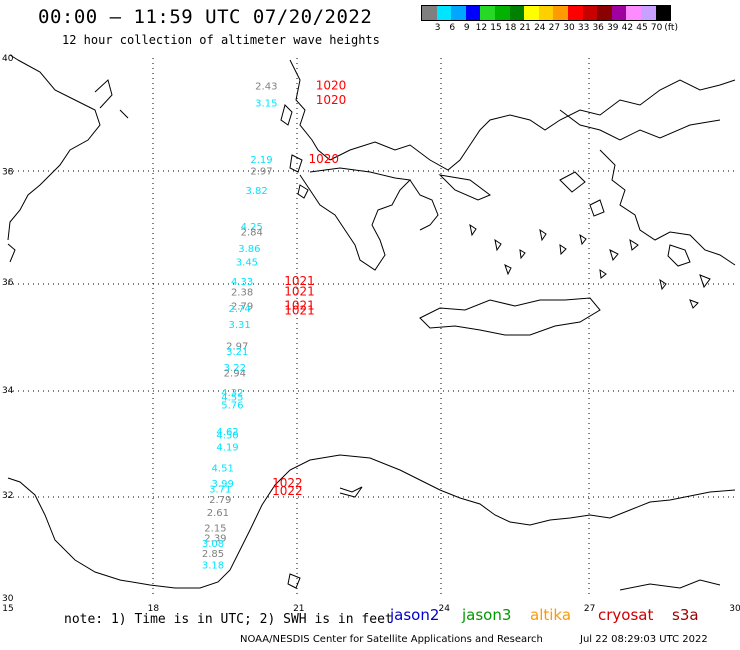 This screenshot has height=650, width=740. Describe the element at coordinates (242, 282) in the screenshot. I see `wave-height-reading: 4.33` at that location.